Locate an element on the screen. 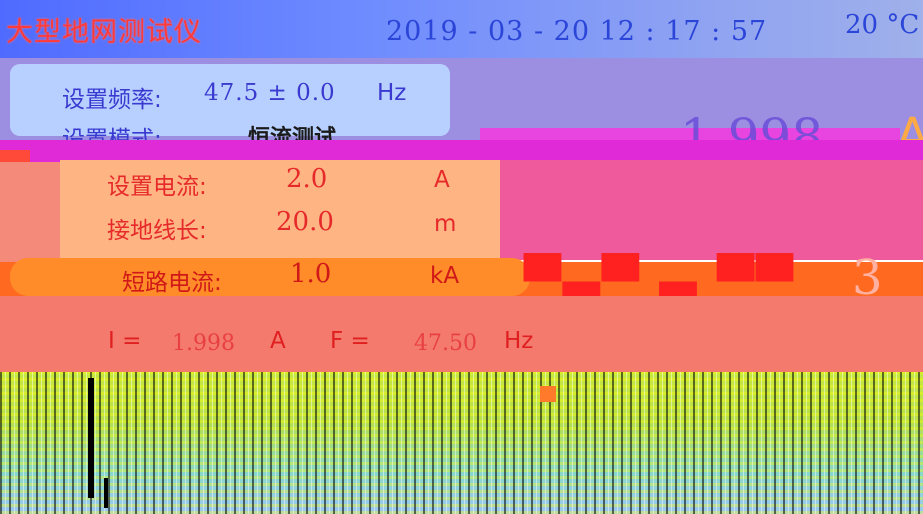 Image resolution: width=923 pixels, height=514 pixels. datetime-display: 2019 - 03 - 20 12 : 17 : 57 is located at coordinates (577, 31).